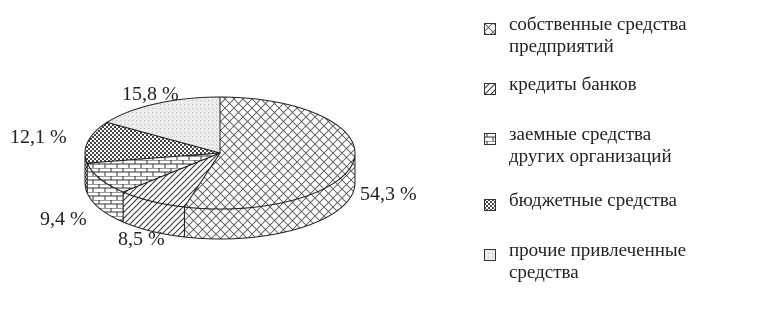 This screenshot has width=763, height=329. Describe the element at coordinates (598, 35) in the screenshot. I see `legend-label: собственные средства предприятий` at that location.